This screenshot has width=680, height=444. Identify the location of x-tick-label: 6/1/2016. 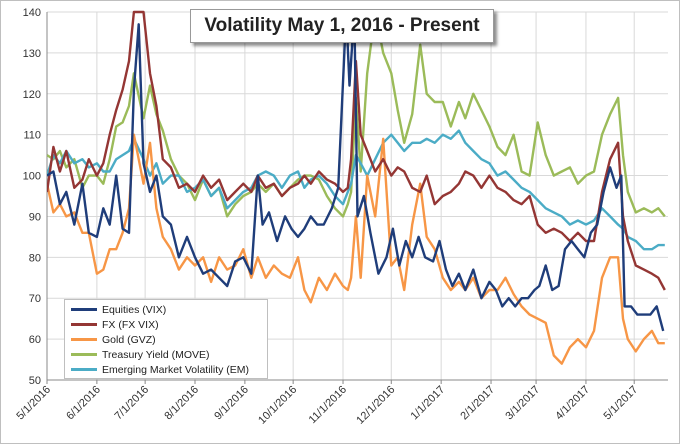
(83, 403).